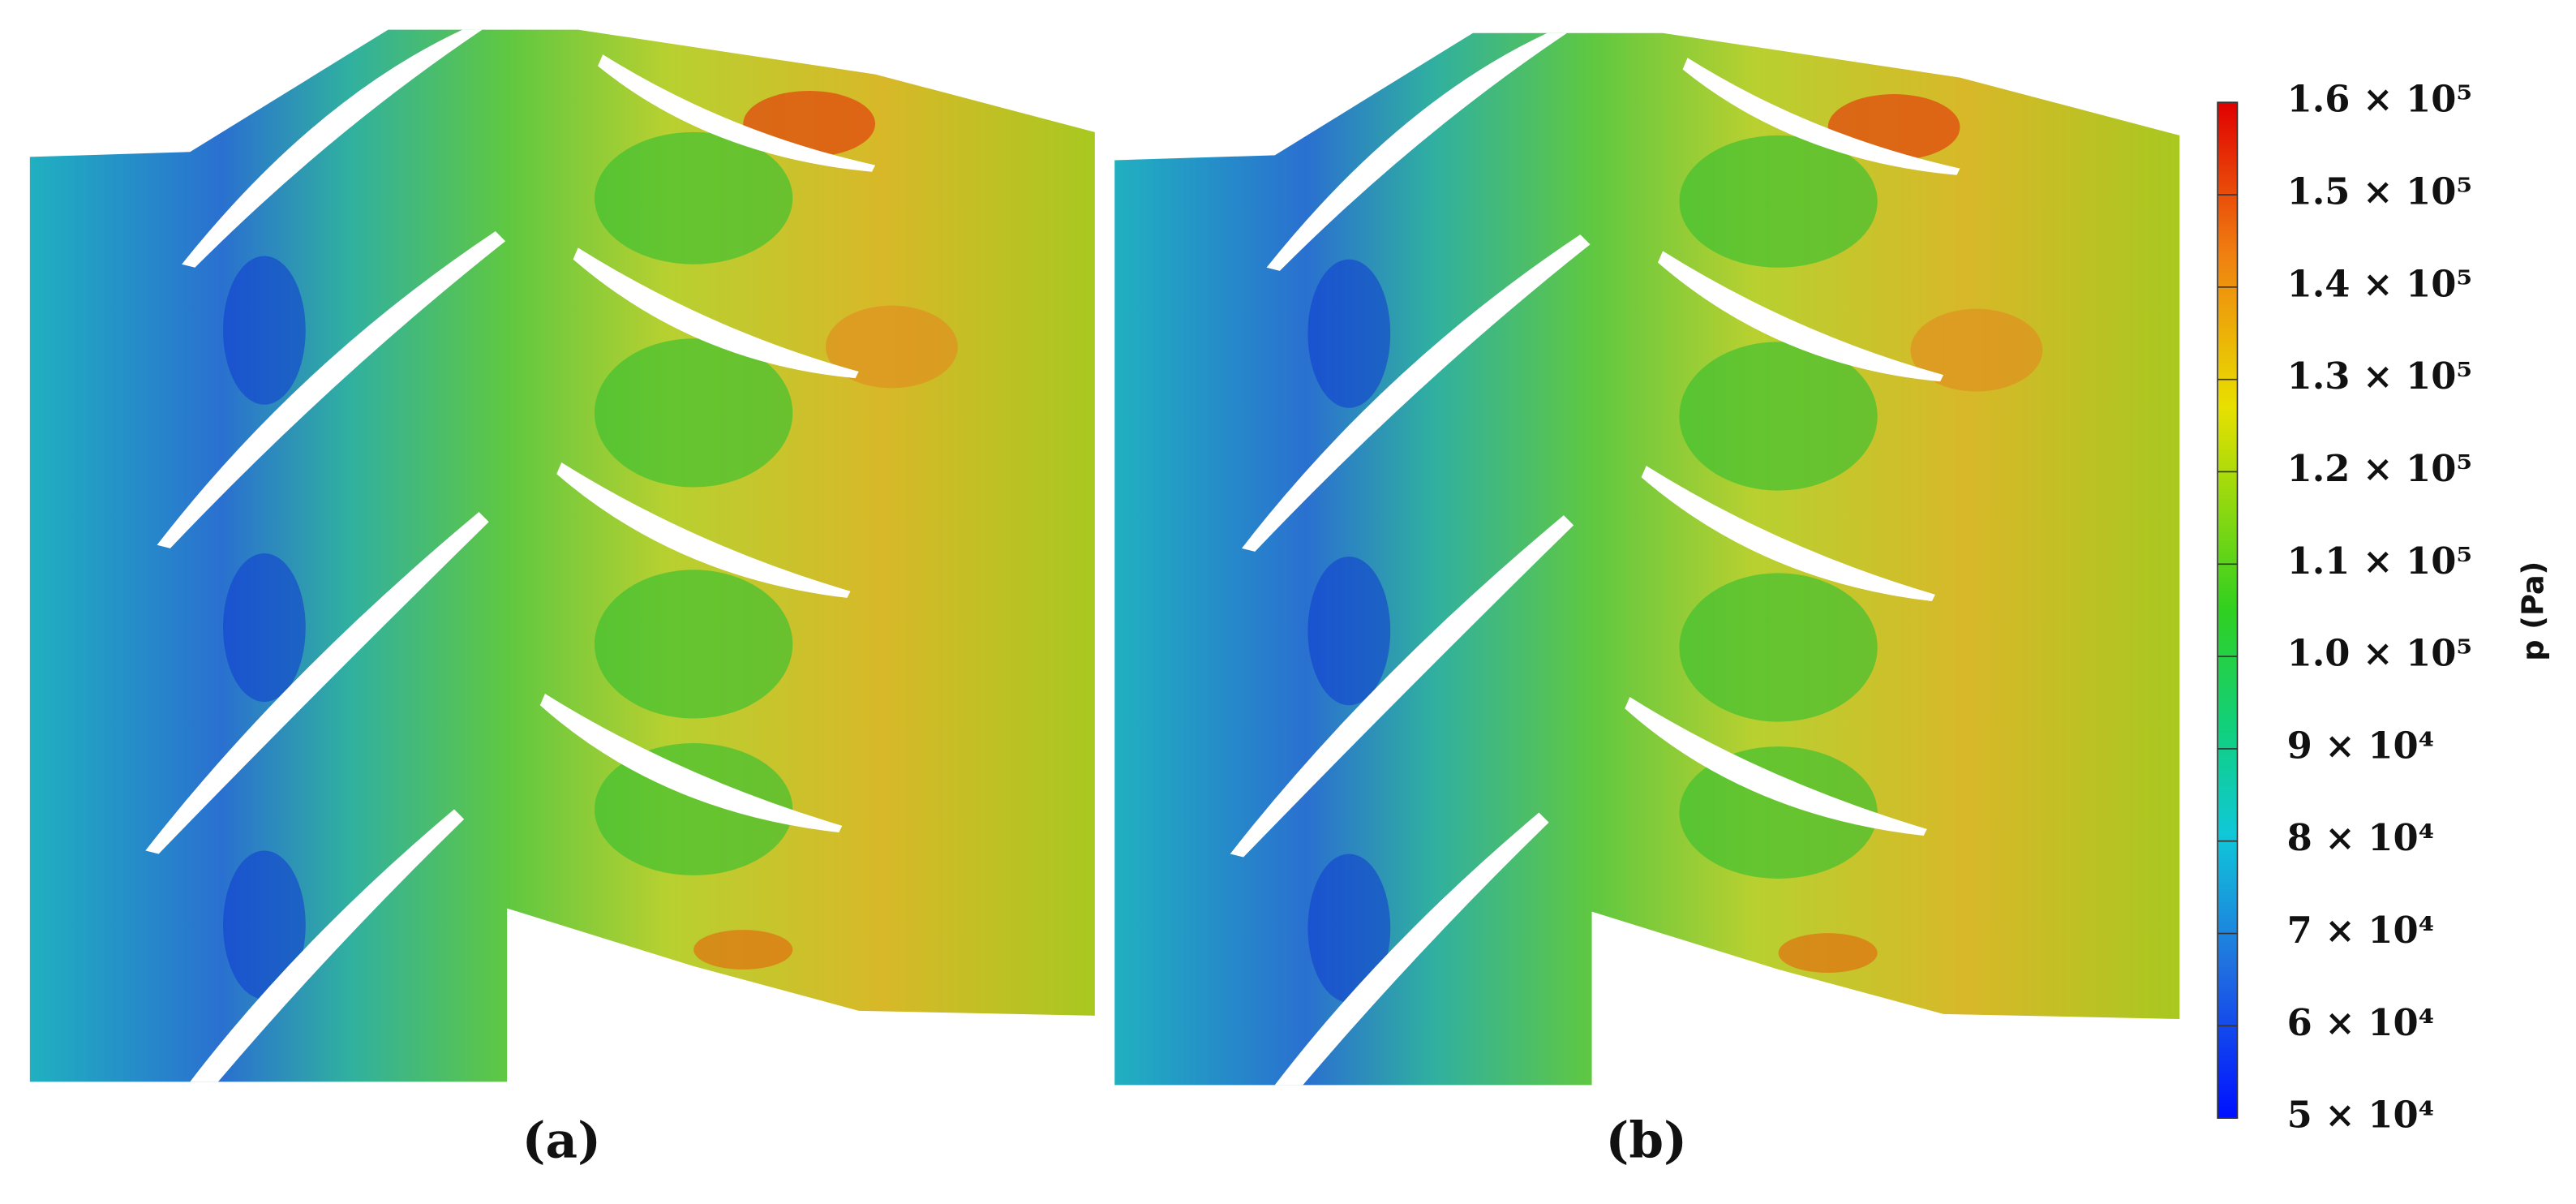 The height and width of the screenshot is (1204, 2576). Describe the element at coordinates (2361, 1115) in the screenshot. I see `colorbar-tick-label: 5 × 10⁴` at that location.